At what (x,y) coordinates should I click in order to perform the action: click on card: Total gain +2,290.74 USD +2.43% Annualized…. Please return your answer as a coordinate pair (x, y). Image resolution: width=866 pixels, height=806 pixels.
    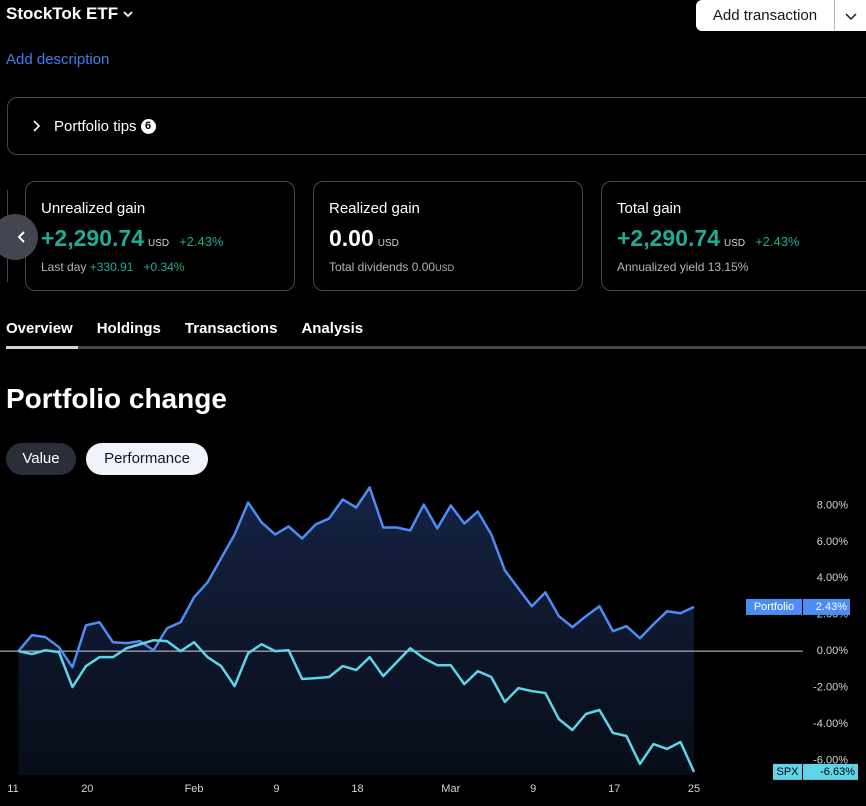
    Looking at the image, I should click on (733, 236).